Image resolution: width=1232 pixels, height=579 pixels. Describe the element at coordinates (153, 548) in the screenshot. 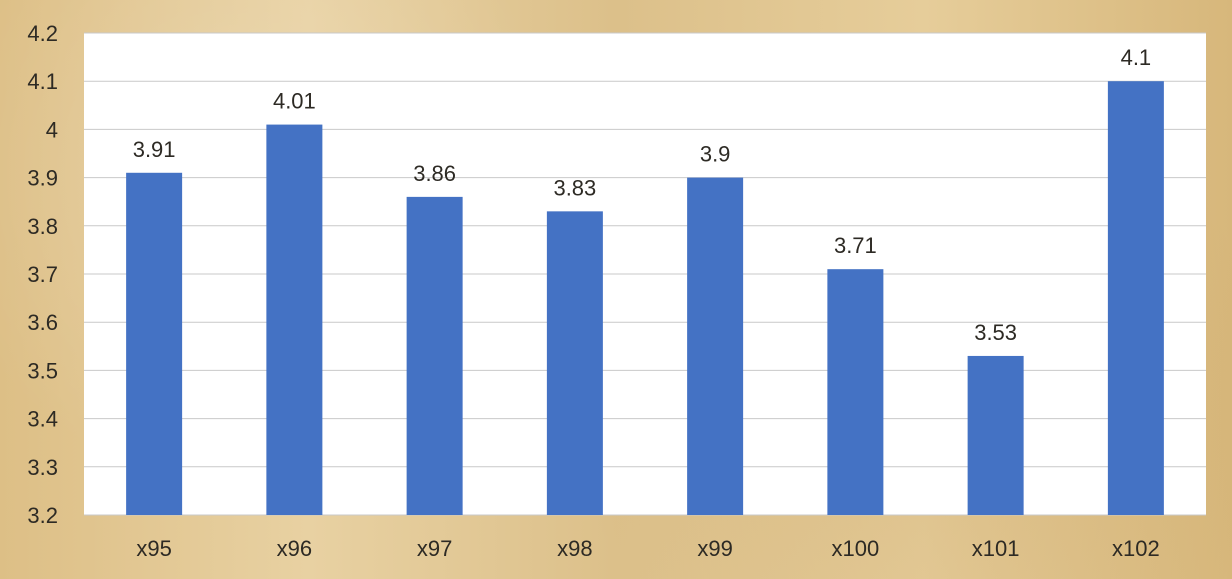

I see `x-tick-label-x95: x95` at that location.